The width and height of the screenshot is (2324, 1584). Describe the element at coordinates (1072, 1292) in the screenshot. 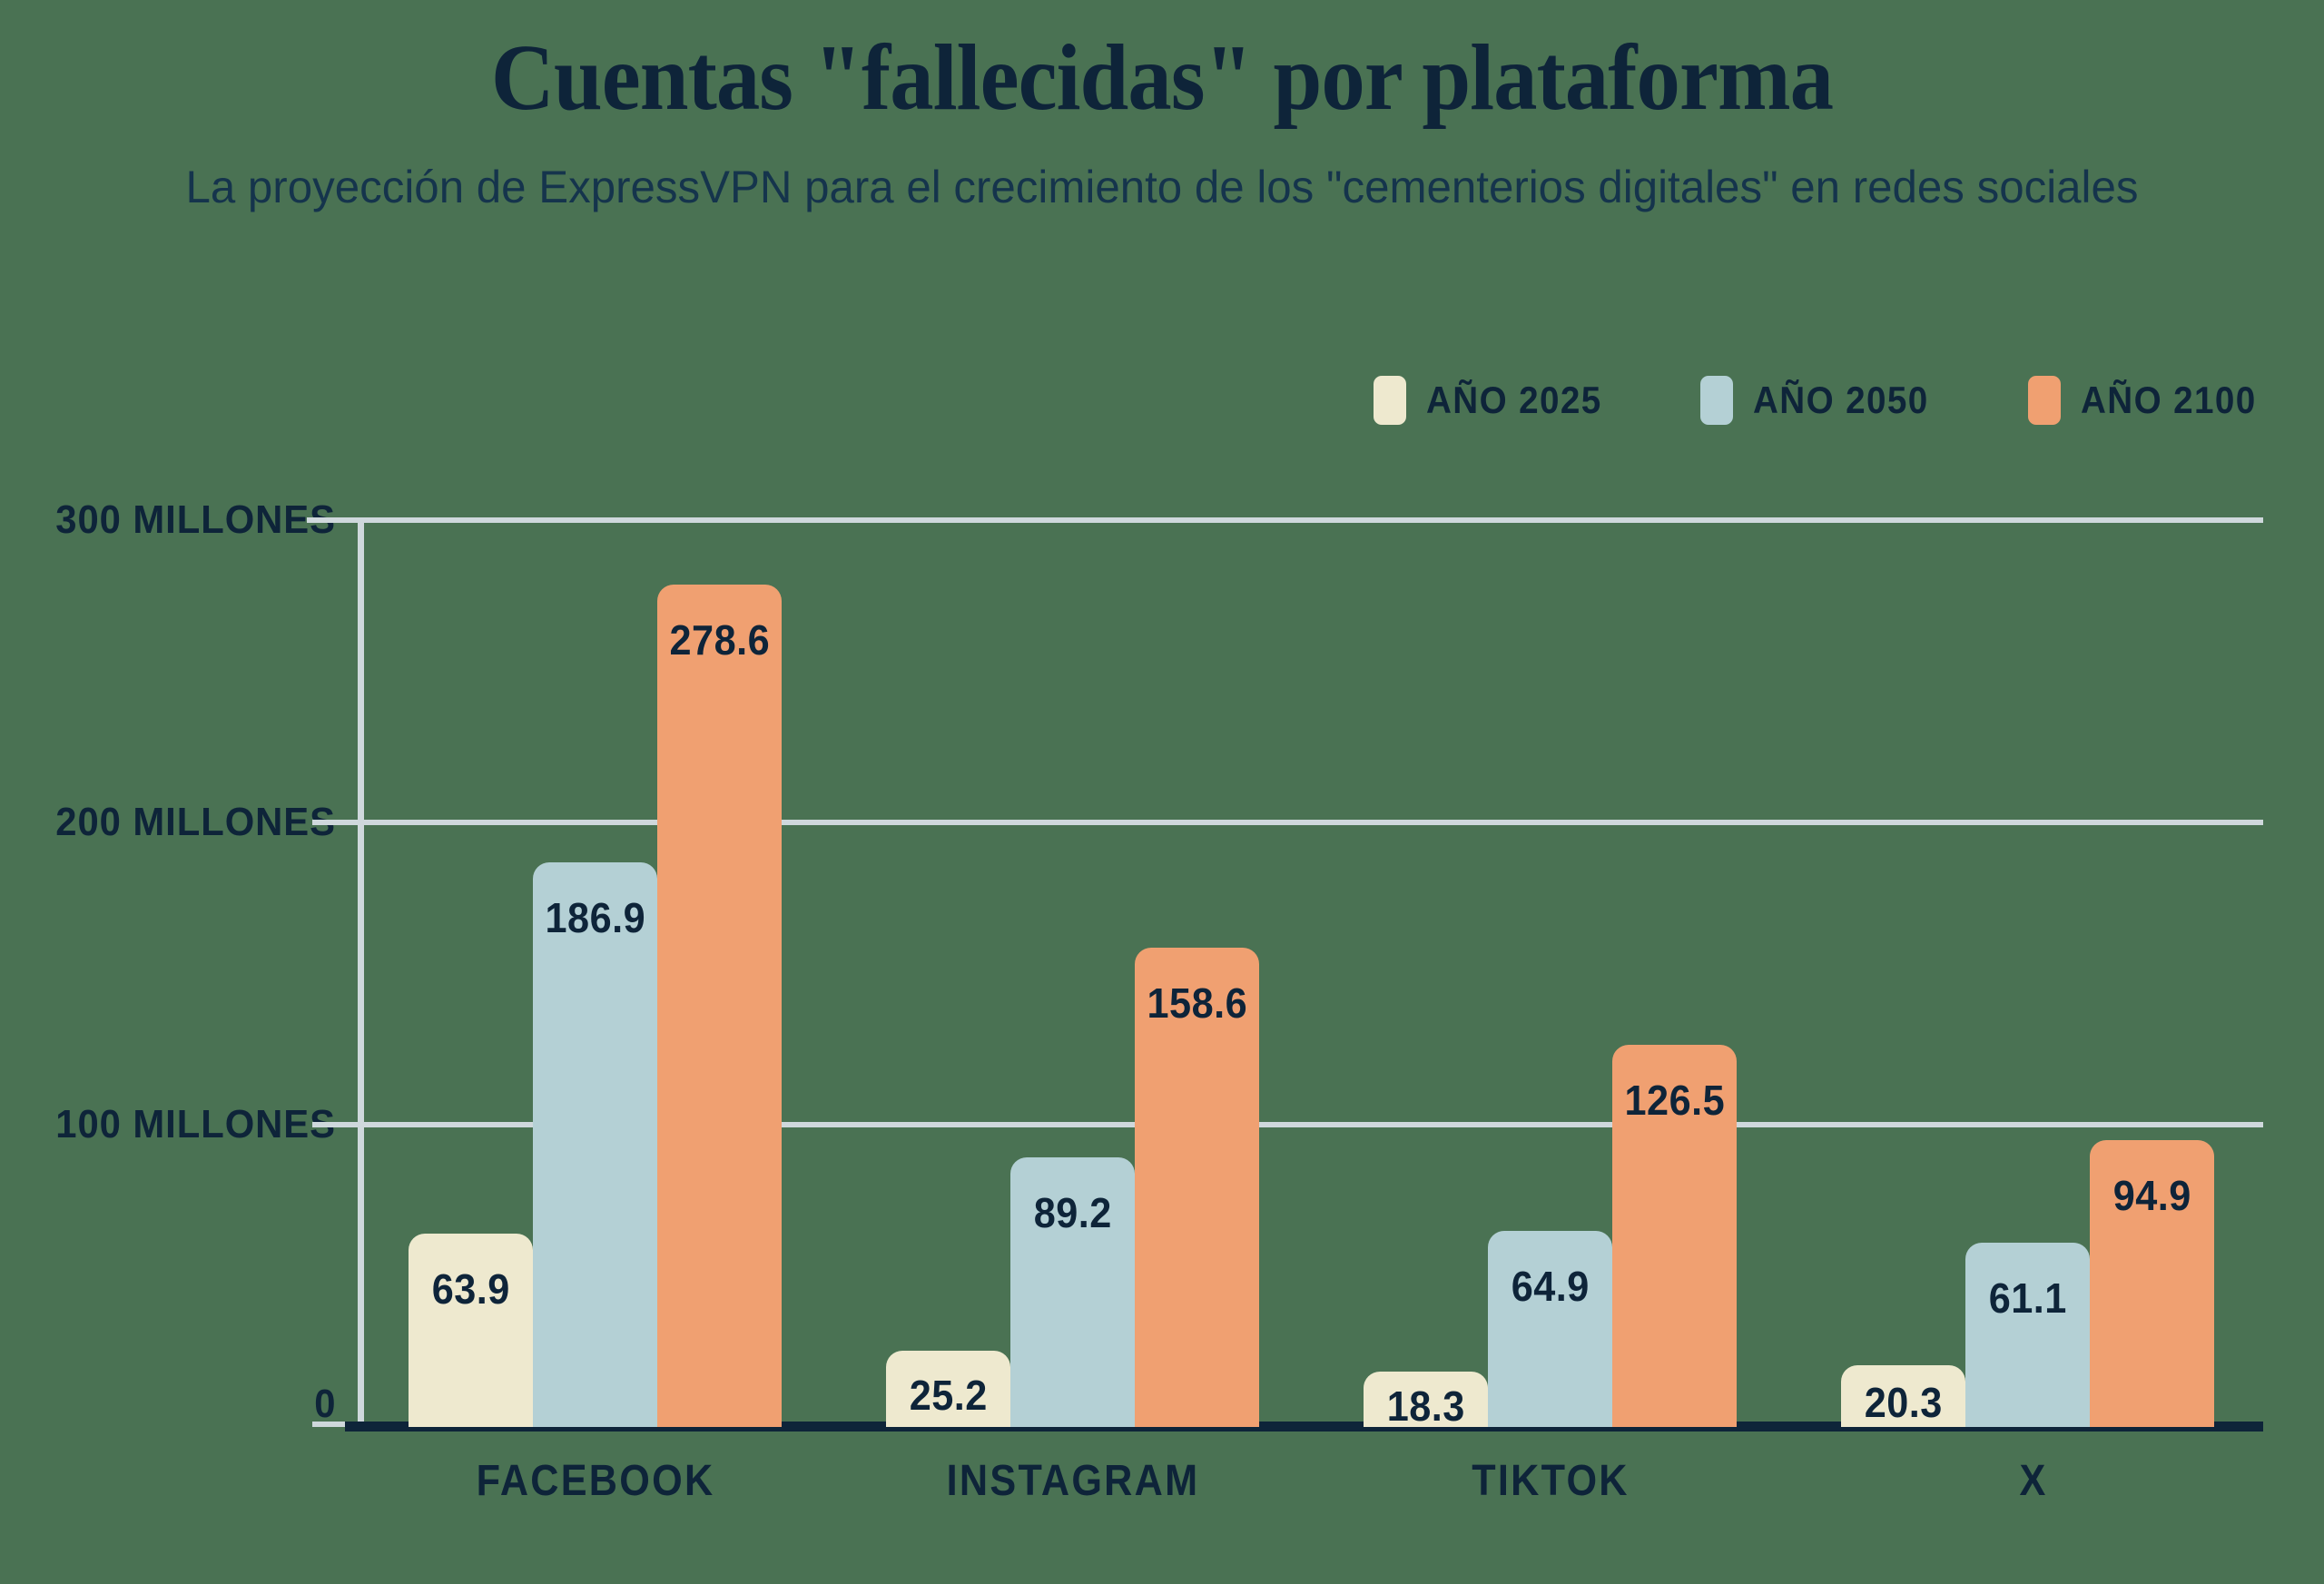

I see `bar-instagram-2050: 89.2` at that location.